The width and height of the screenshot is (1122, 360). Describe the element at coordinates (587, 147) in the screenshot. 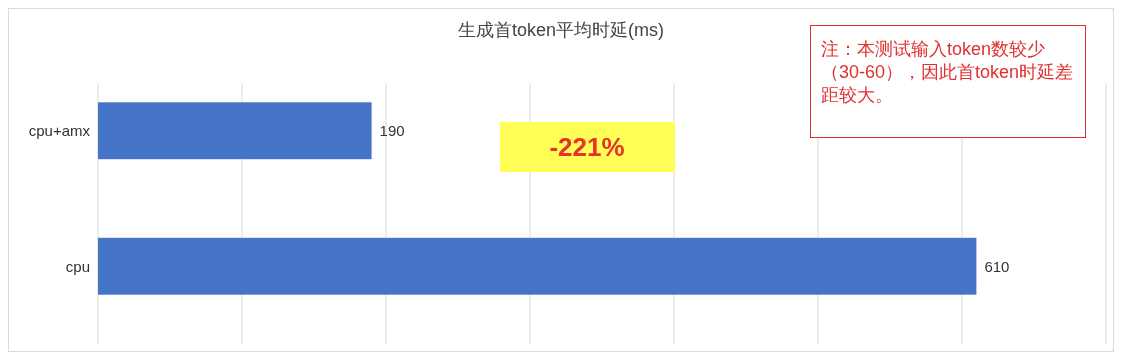

I see `annotation: -221%` at that location.